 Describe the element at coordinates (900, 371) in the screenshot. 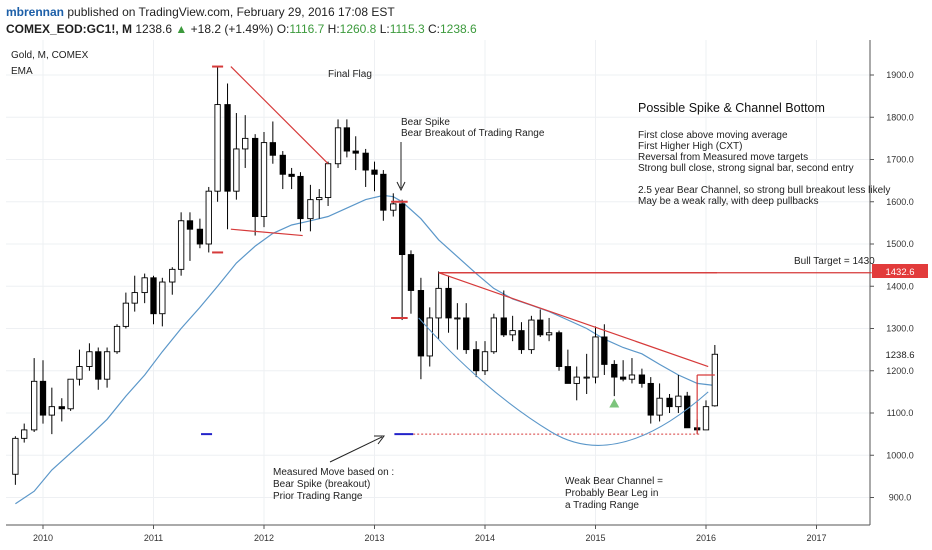

I see `y-tick-label: 1200.0` at that location.